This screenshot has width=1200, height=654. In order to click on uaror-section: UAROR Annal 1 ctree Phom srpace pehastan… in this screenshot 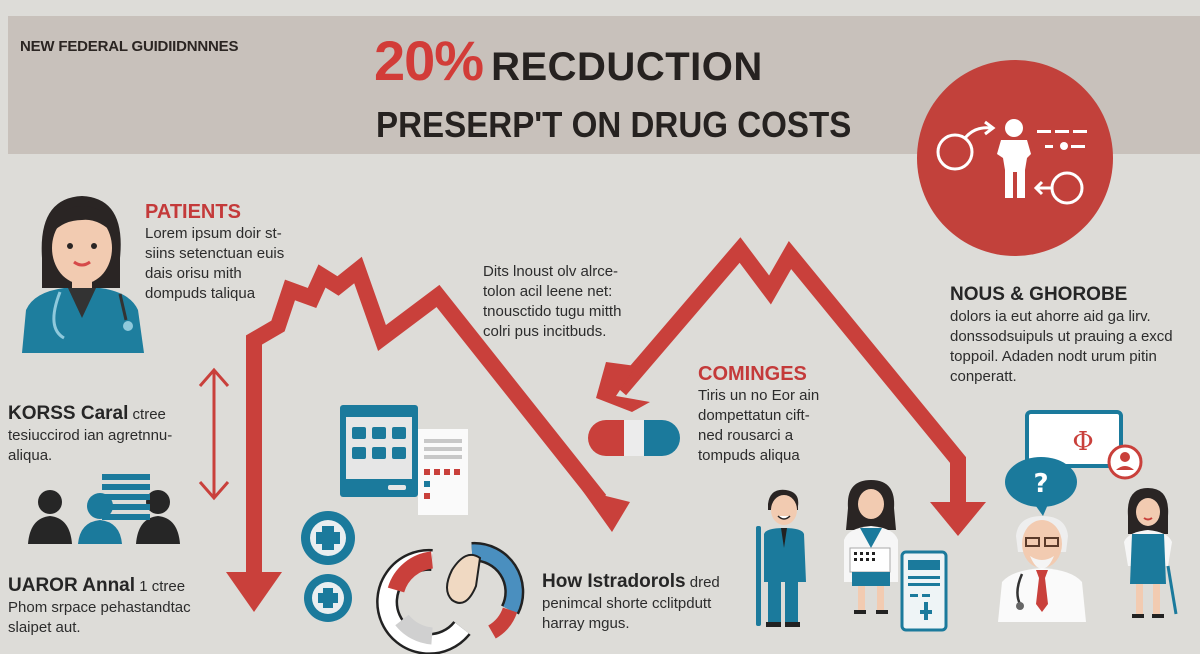, I will do `click(123, 606)`.